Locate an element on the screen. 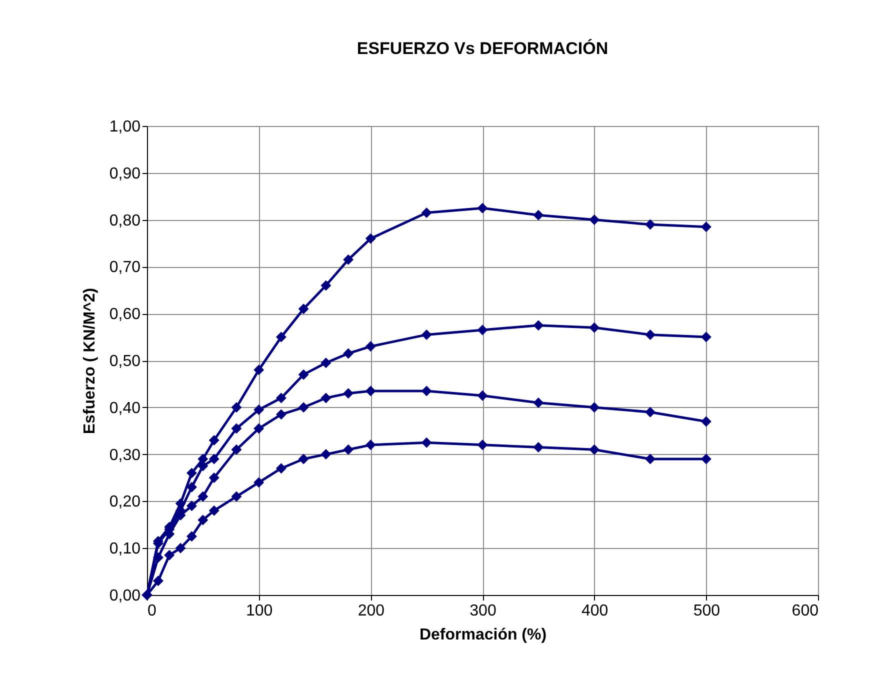  y-tick-label: 0,40 is located at coordinates (125, 408).